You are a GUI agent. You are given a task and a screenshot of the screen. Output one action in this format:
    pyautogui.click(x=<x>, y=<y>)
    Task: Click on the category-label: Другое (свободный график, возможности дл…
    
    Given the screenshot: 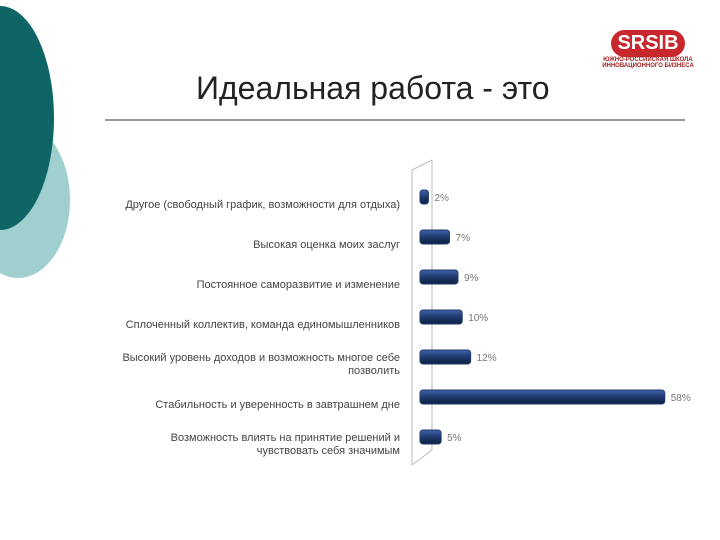 What is the action you would take?
    pyautogui.click(x=262, y=204)
    